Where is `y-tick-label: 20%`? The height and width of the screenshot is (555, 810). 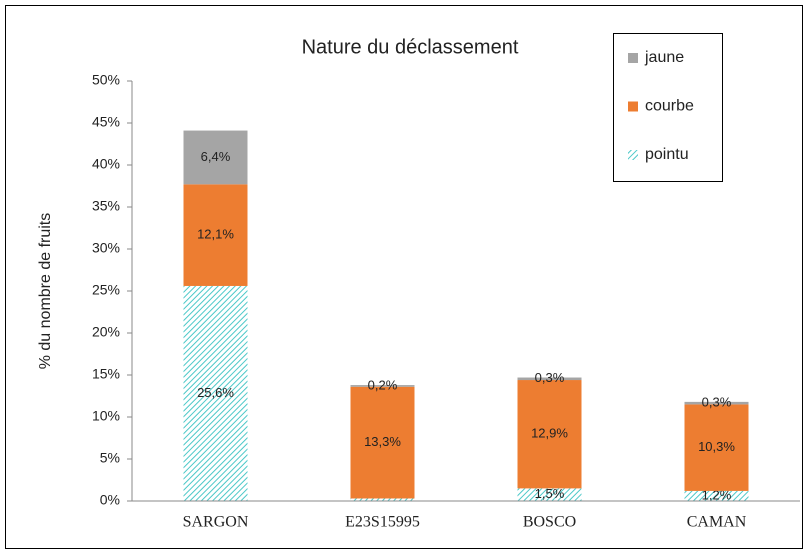 y-tick-label: 20% is located at coordinates (106, 332).